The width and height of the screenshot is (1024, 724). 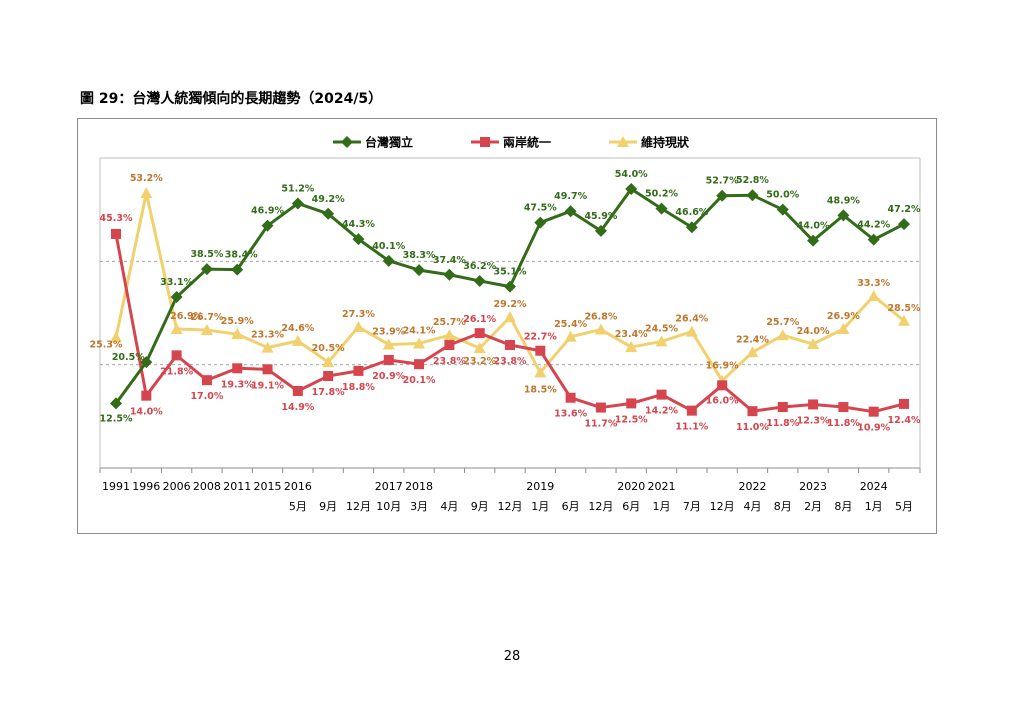 I want to click on legend-label: 台灣獨立, so click(x=389, y=142).